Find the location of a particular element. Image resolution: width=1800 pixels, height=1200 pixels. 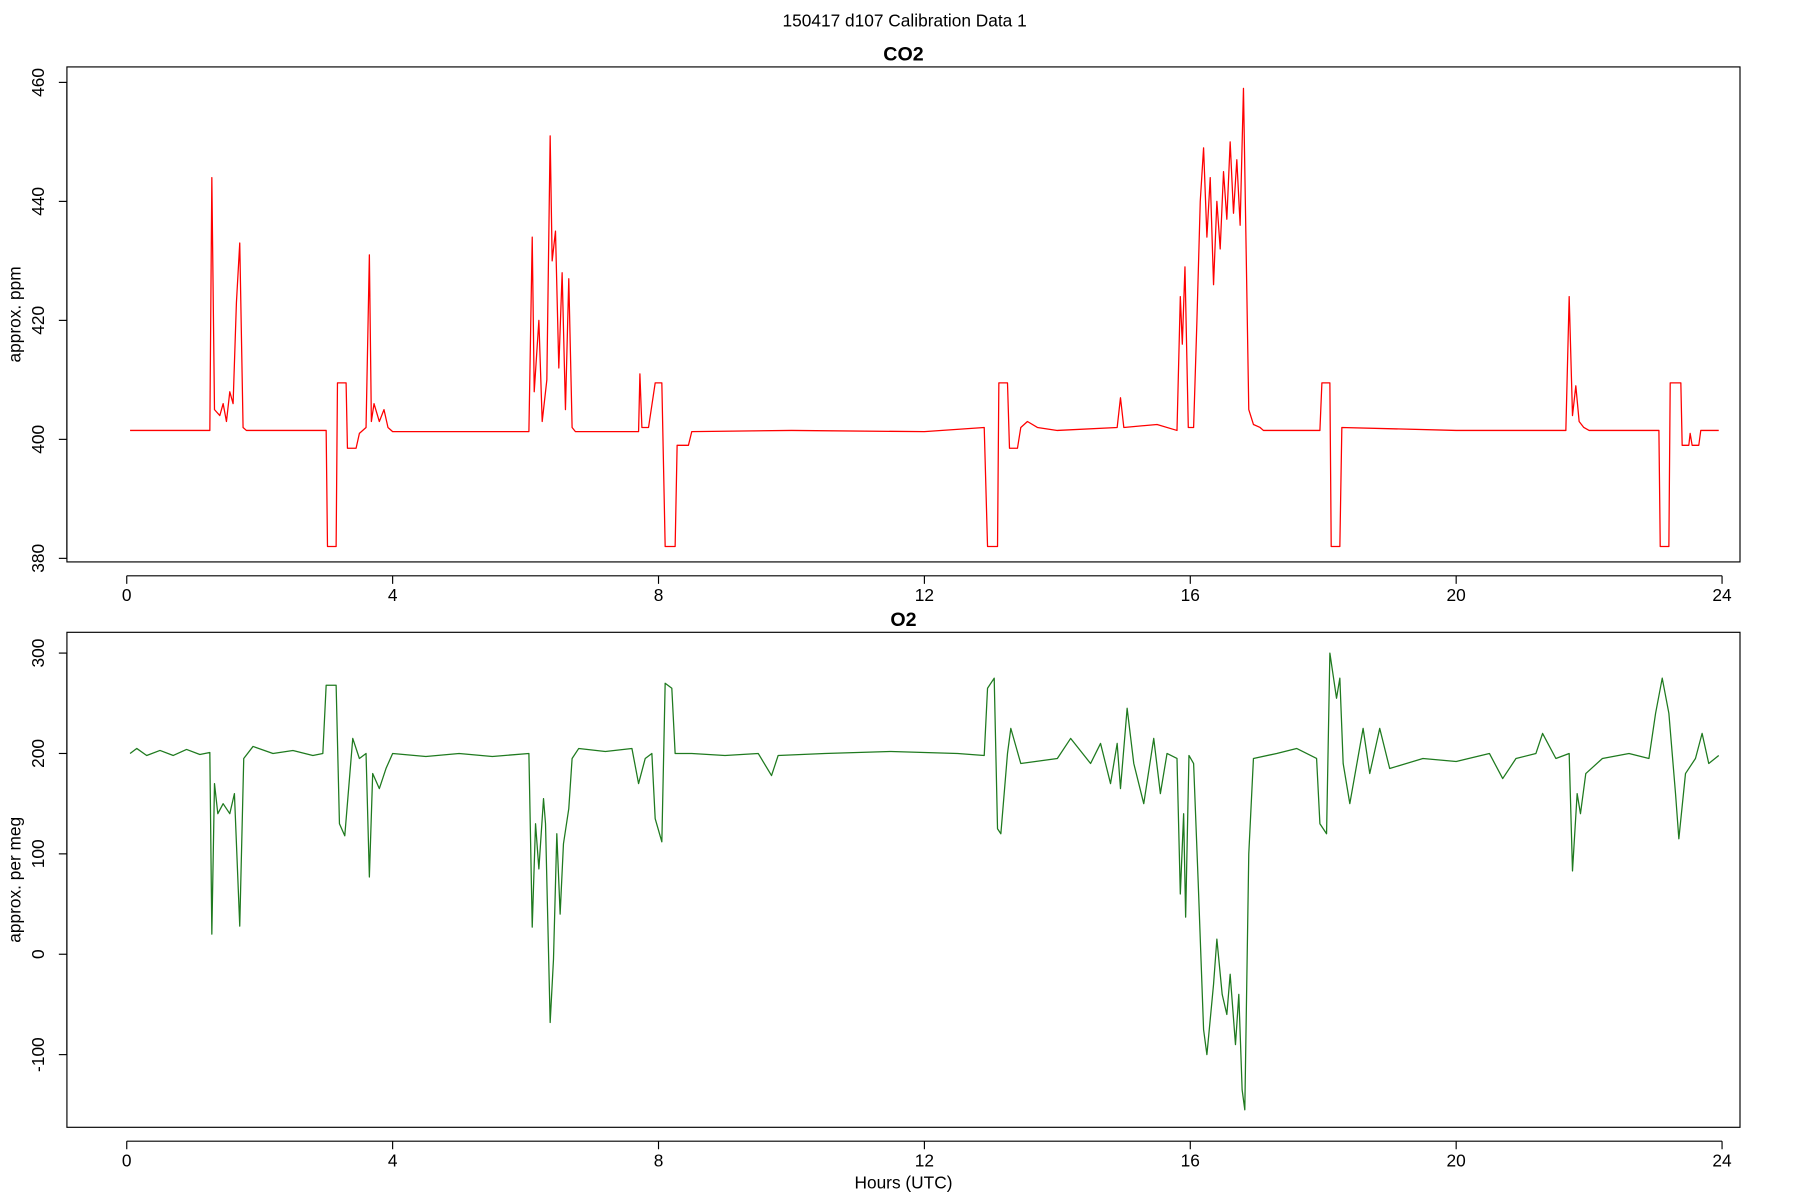

y-tick-label: 200 is located at coordinates (38, 753).